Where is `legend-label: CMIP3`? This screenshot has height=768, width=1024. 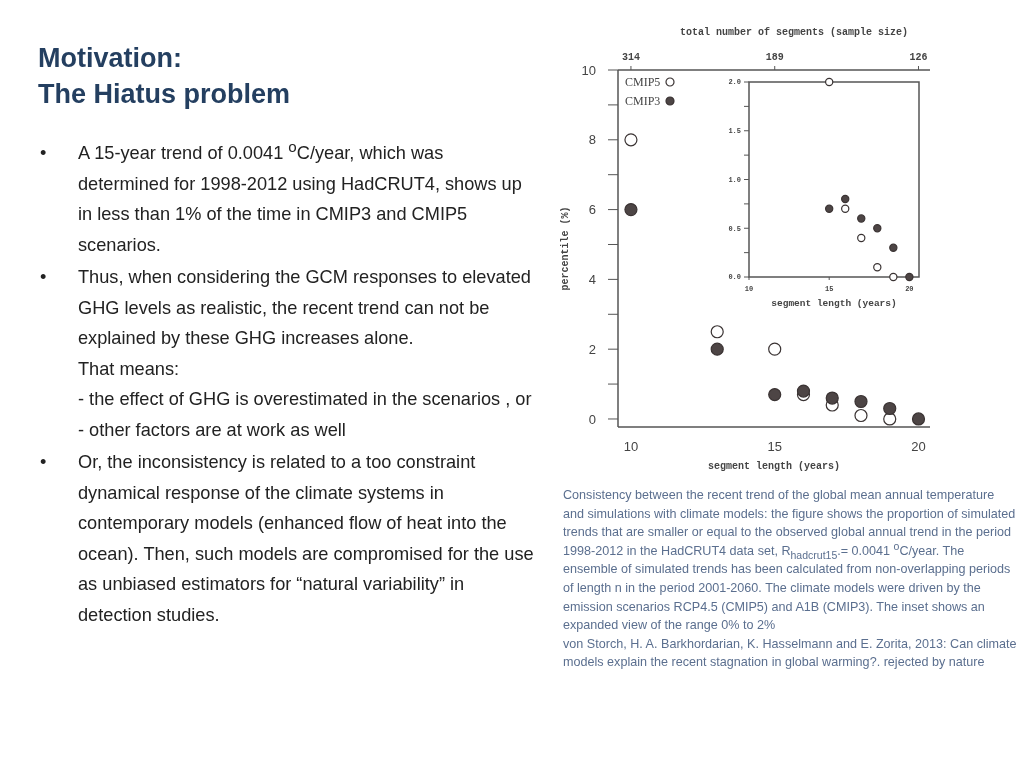
legend-label: CMIP3 is located at coordinates (643, 101).